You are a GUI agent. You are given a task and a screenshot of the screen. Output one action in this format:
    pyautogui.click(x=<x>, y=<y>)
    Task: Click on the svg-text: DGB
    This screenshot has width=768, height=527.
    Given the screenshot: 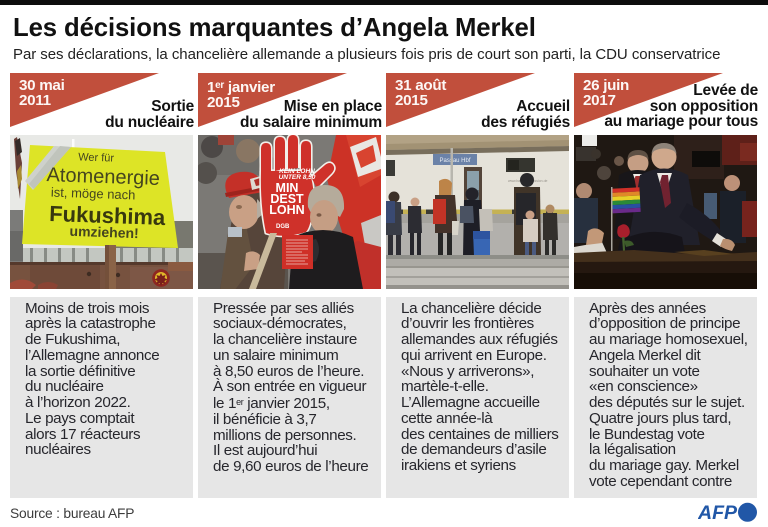 What is the action you would take?
    pyautogui.click(x=283, y=227)
    